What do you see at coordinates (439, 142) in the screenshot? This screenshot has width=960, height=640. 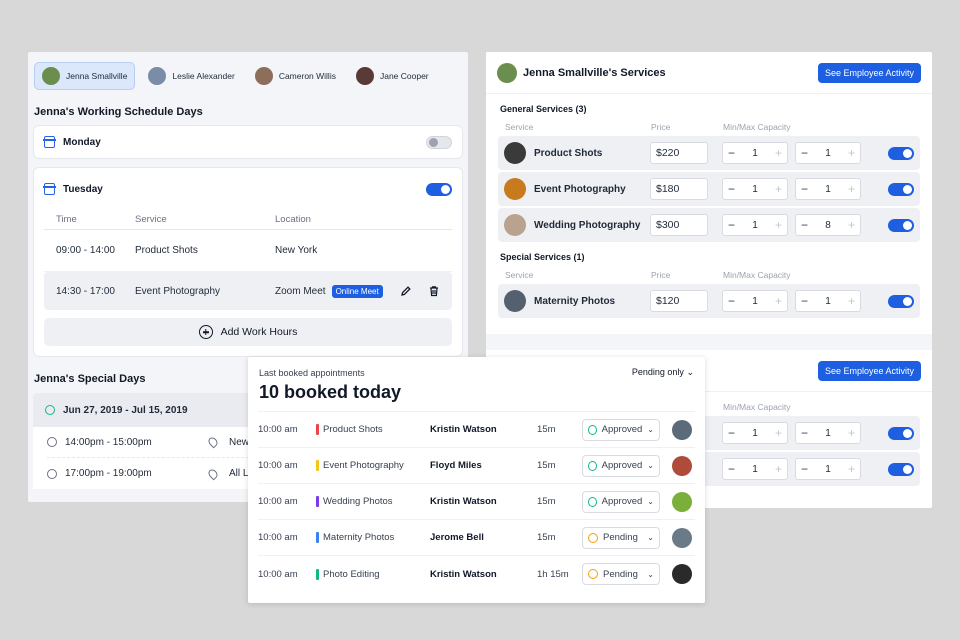 I see `monday-toggle` at bounding box center [439, 142].